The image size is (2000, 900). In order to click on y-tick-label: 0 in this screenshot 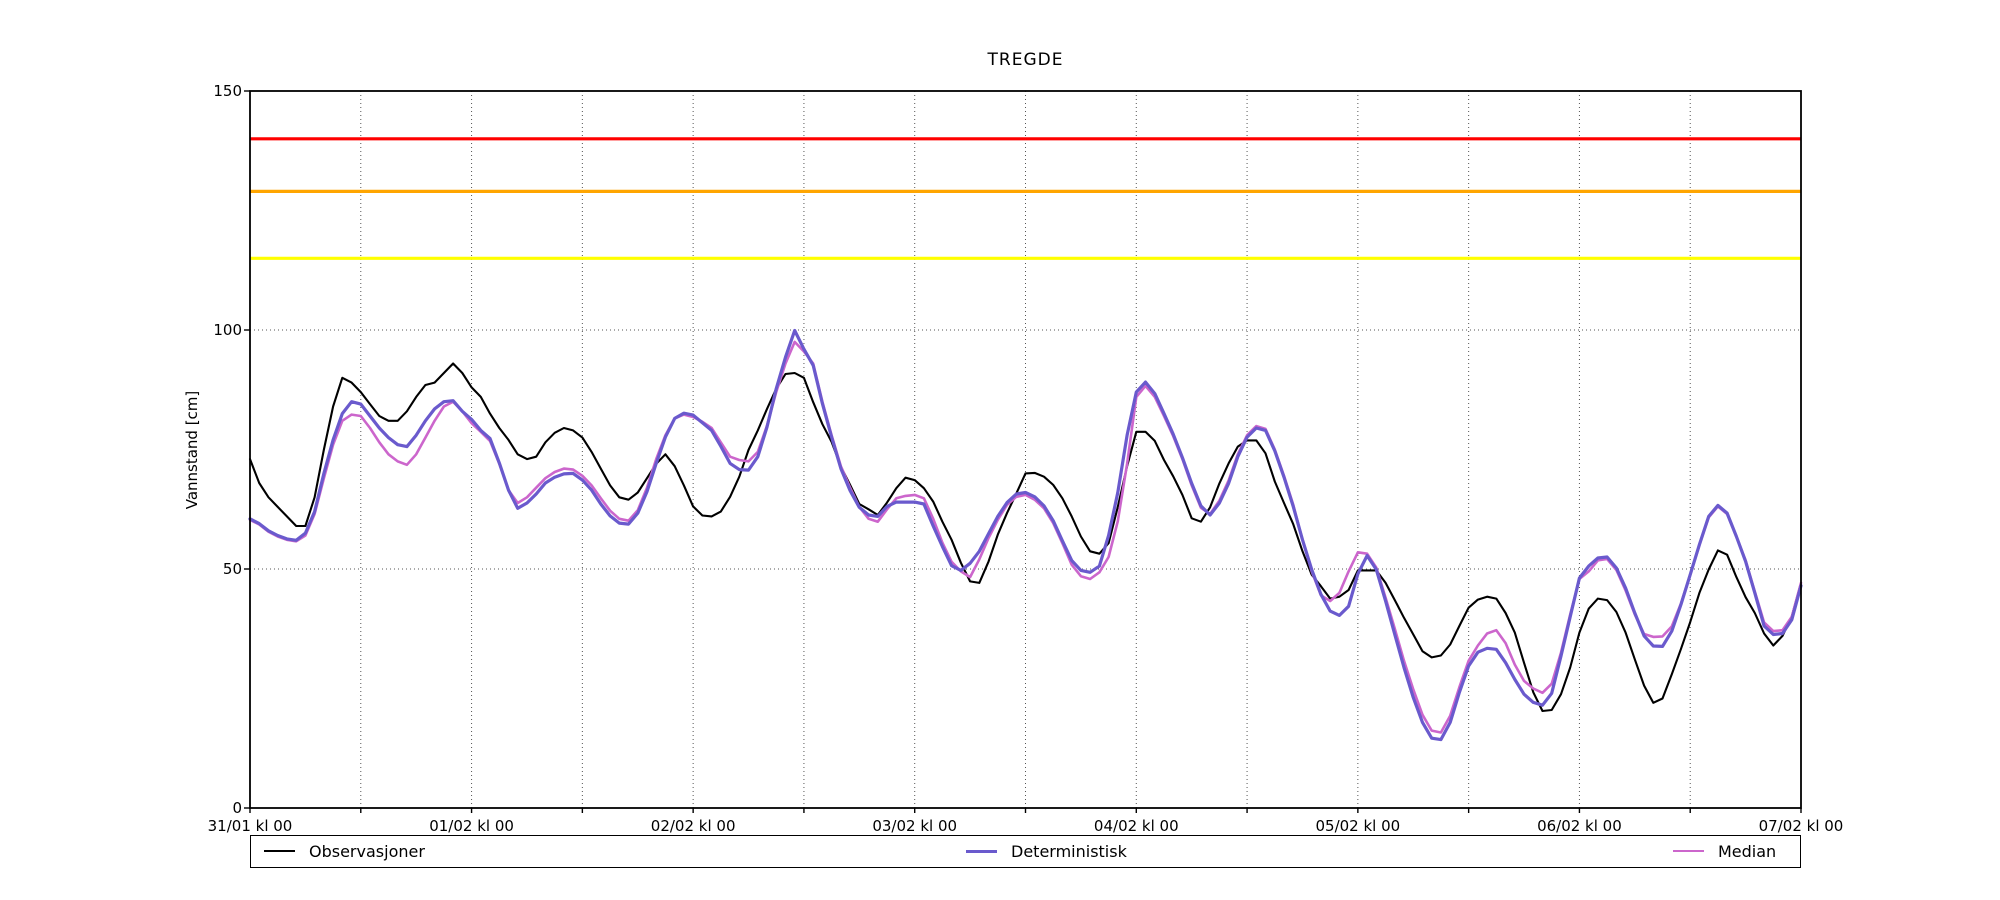, I will do `click(237, 808)`.